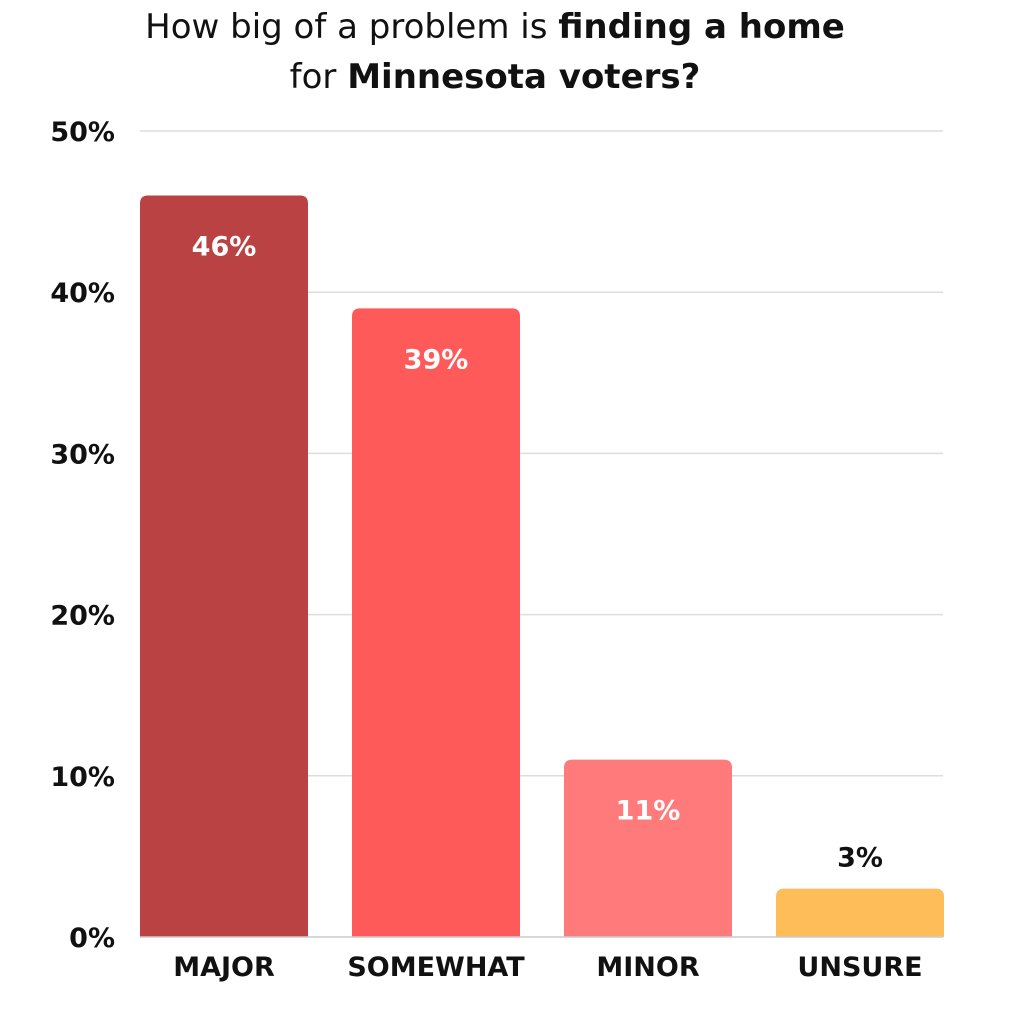 This screenshot has width=1024, height=1024. What do you see at coordinates (701, 27) in the screenshot?
I see `title-line-1-bold: finding a home` at bounding box center [701, 27].